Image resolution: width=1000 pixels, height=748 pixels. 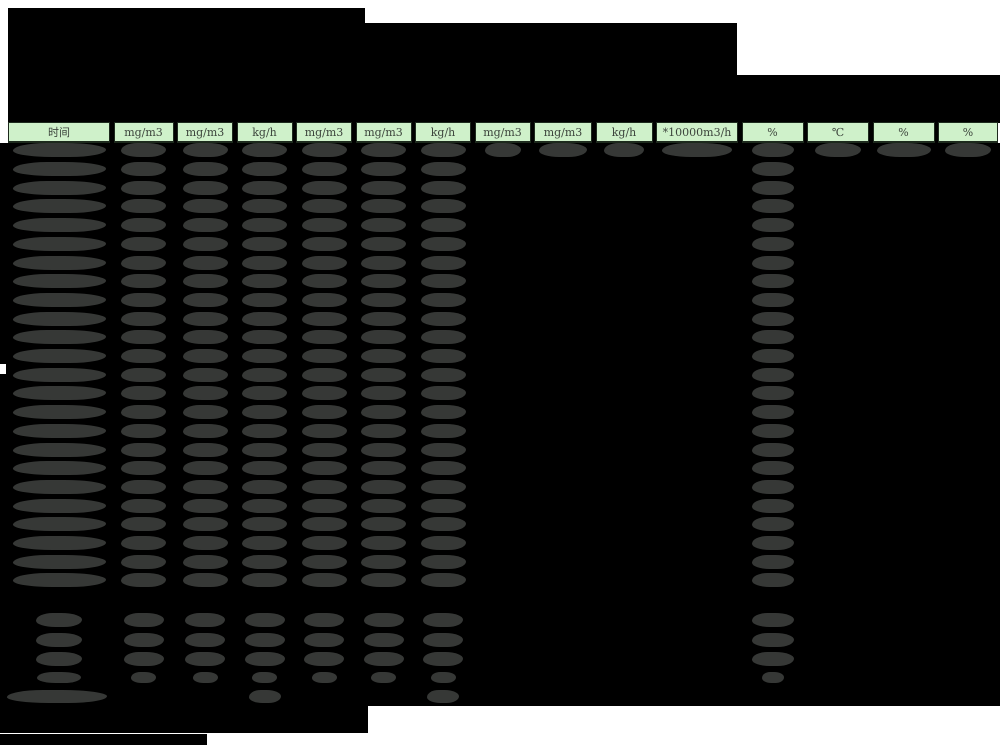 I want to click on redacted-footer-bar, so click(x=103, y=739).